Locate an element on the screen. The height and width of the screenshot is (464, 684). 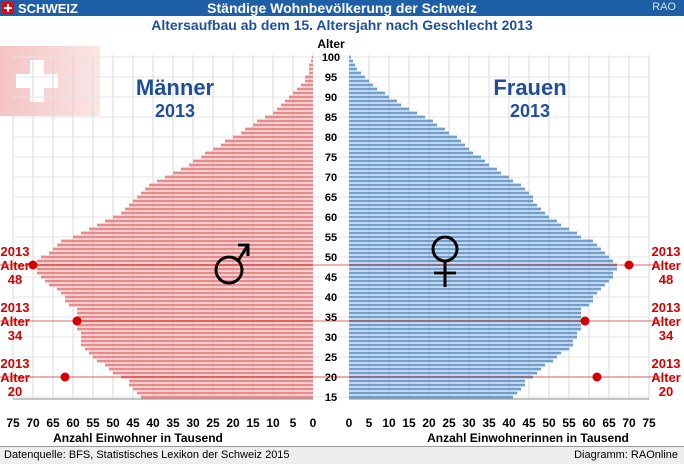
men-series-name: Männer is located at coordinates (175, 87).